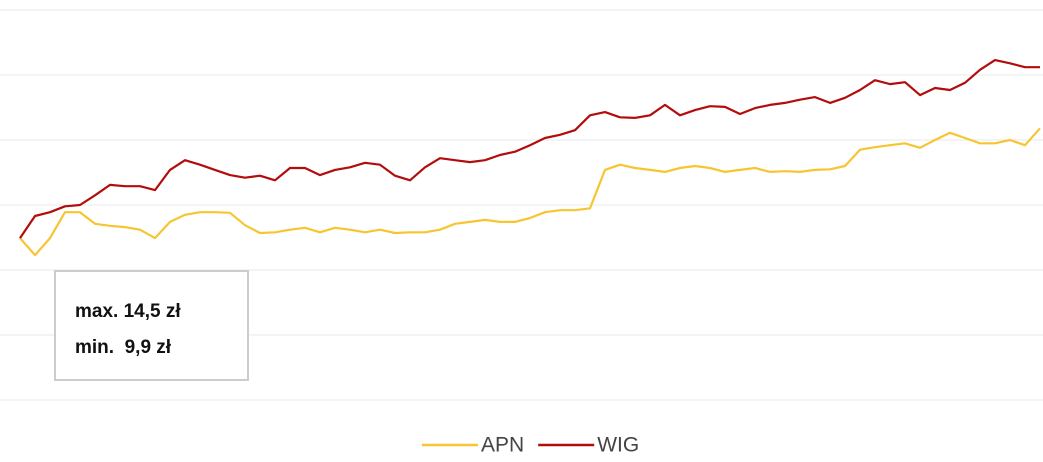  Describe the element at coordinates (123, 347) in the screenshot. I see `annotation: min. 9,9 zł` at that location.